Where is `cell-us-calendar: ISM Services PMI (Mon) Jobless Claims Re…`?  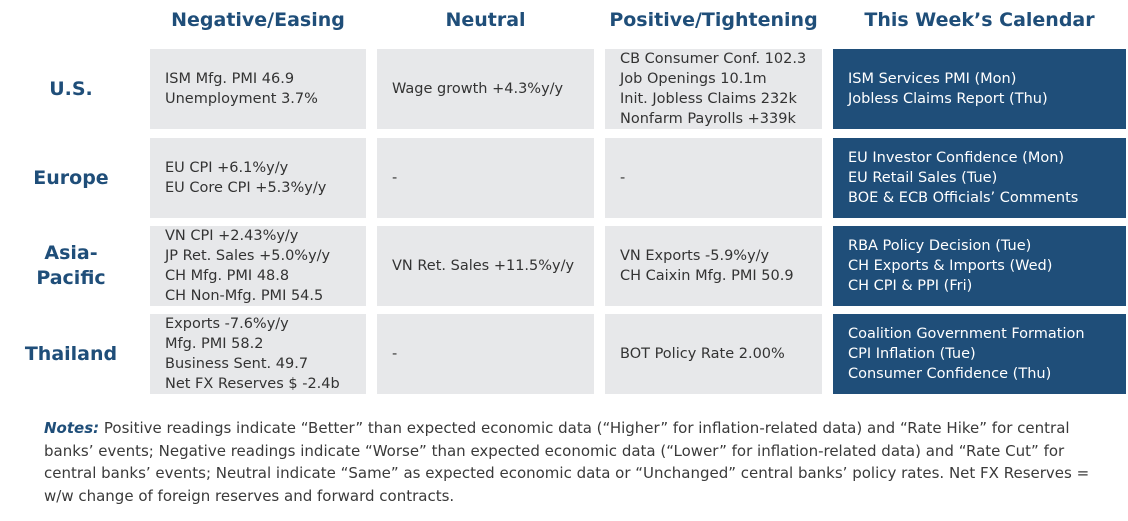 cell-us-calendar: ISM Services PMI (Mon) Jobless Claims Re… is located at coordinates (979, 89).